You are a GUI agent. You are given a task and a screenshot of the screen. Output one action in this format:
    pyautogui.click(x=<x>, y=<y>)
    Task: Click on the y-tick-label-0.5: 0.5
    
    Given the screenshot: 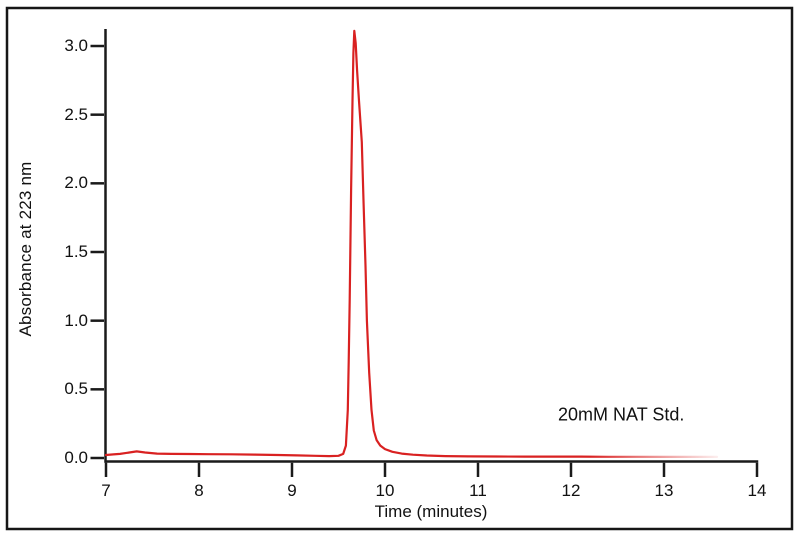 What is the action you would take?
    pyautogui.click(x=76, y=389)
    